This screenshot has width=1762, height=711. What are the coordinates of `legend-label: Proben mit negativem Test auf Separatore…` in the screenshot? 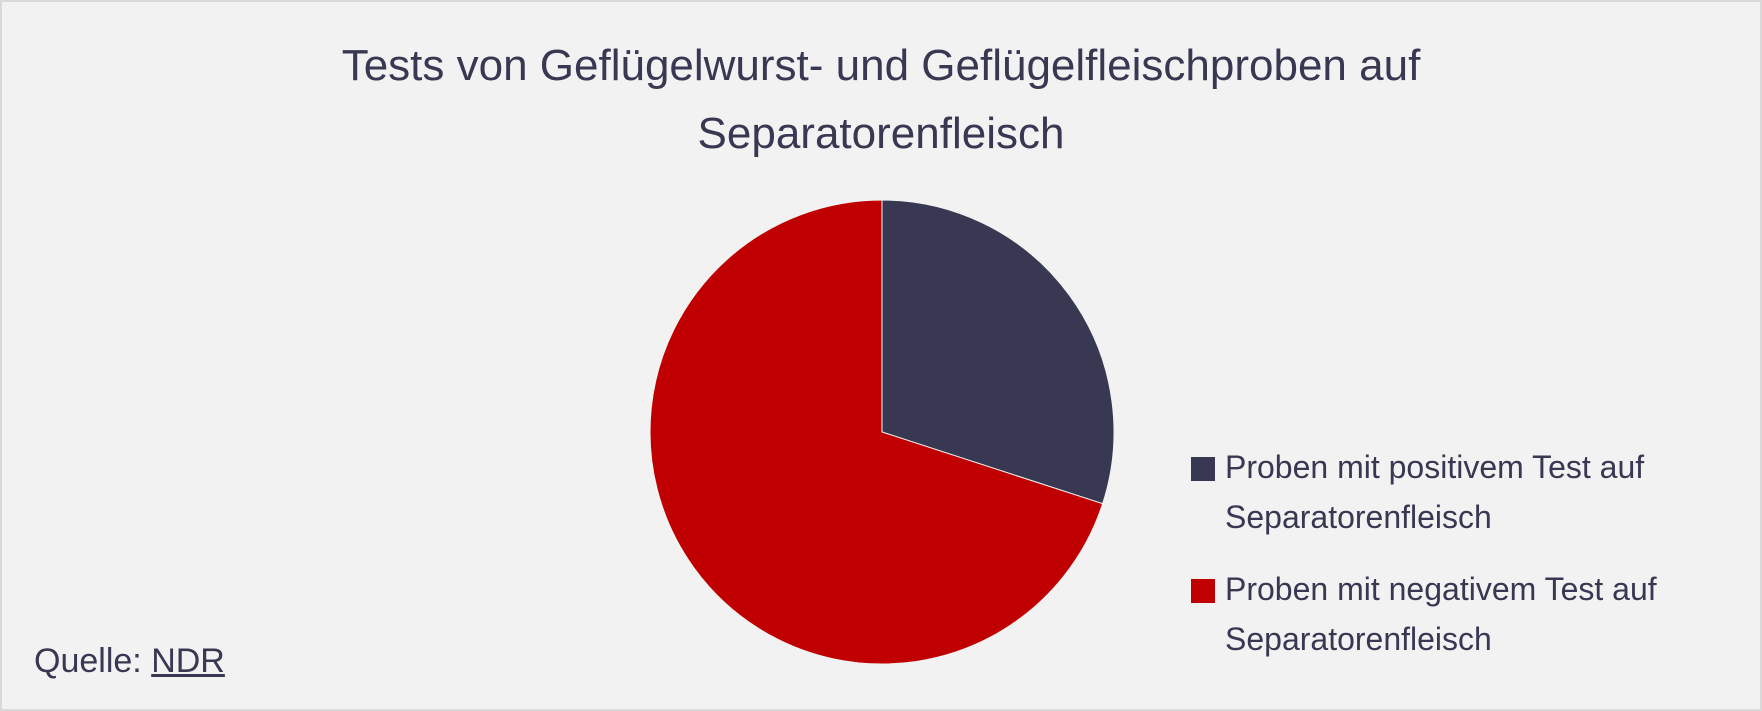 It's located at (1441, 614).